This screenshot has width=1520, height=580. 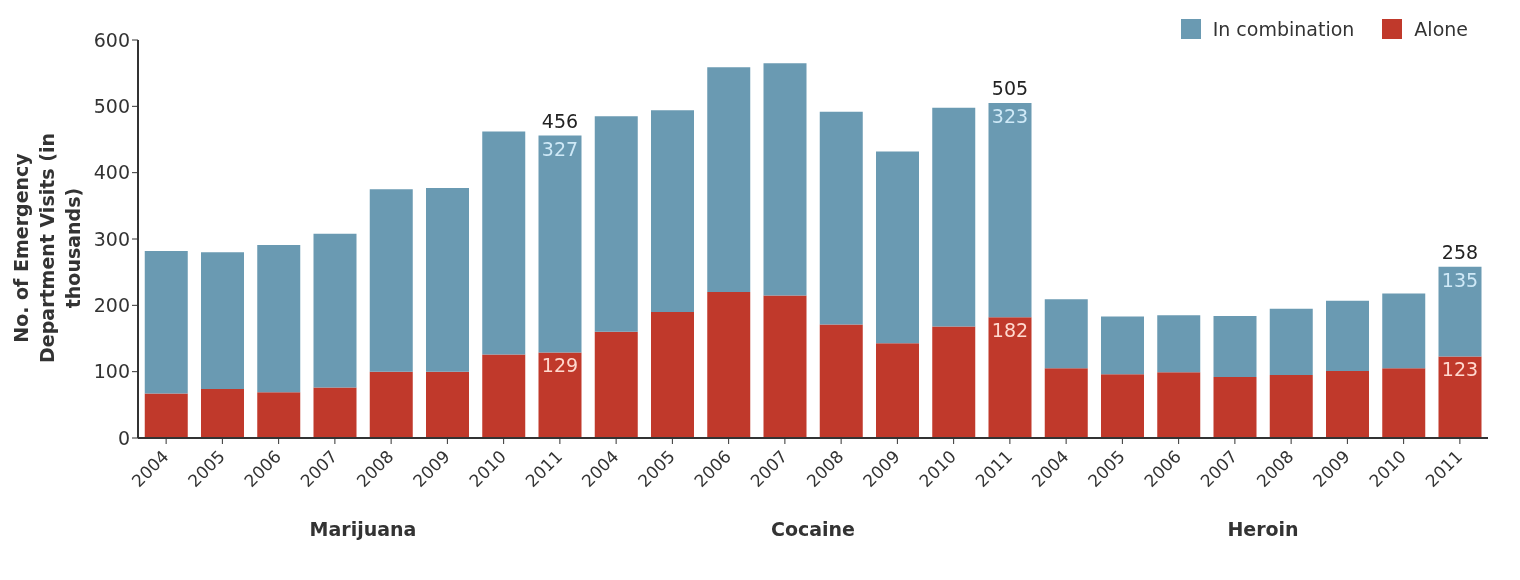 I want to click on legend-label: In combination, so click(x=1283, y=29).